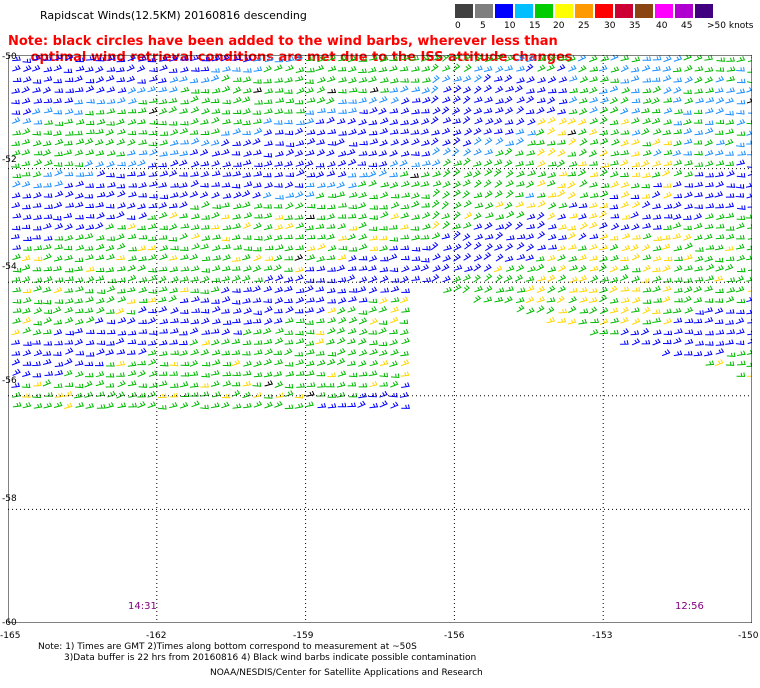 The width and height of the screenshot is (760, 688). What do you see at coordinates (454, 636) in the screenshot?
I see `lon-label-156: -156` at bounding box center [454, 636].